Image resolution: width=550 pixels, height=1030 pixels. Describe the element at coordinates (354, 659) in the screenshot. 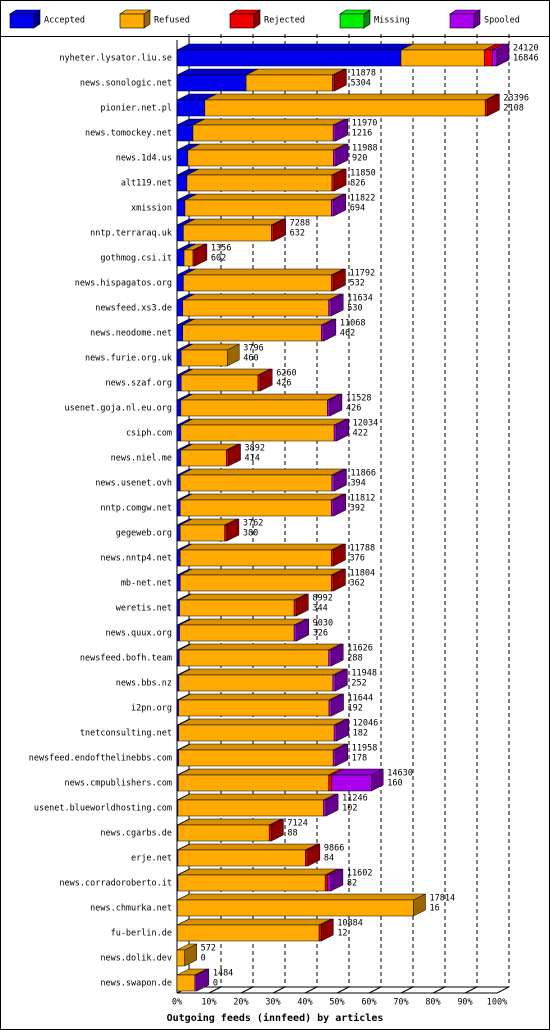

I see `value-label: 288` at that location.